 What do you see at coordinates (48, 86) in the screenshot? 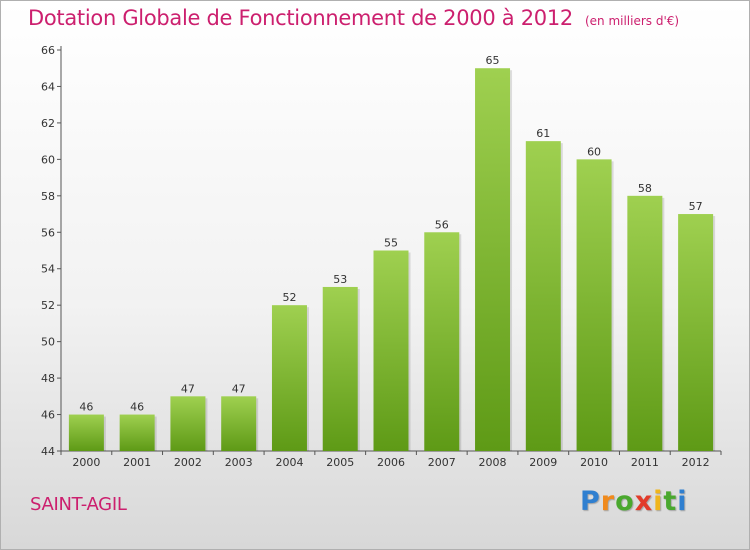
I see `y-tick-label: 64` at bounding box center [48, 86].